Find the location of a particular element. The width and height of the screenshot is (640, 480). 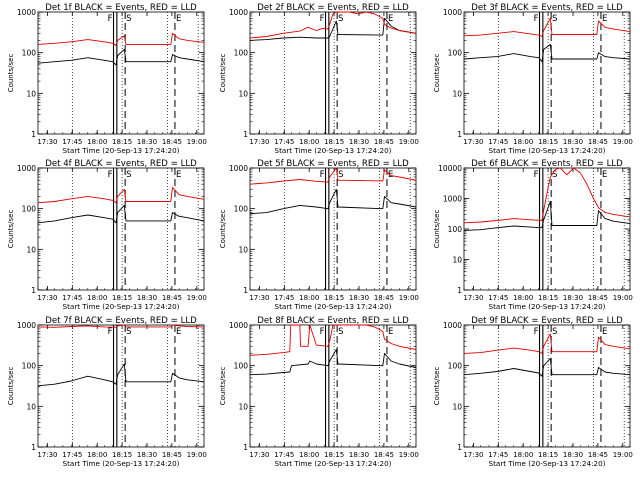

x-tick-label: 18:45 is located at coordinates (384, 142).